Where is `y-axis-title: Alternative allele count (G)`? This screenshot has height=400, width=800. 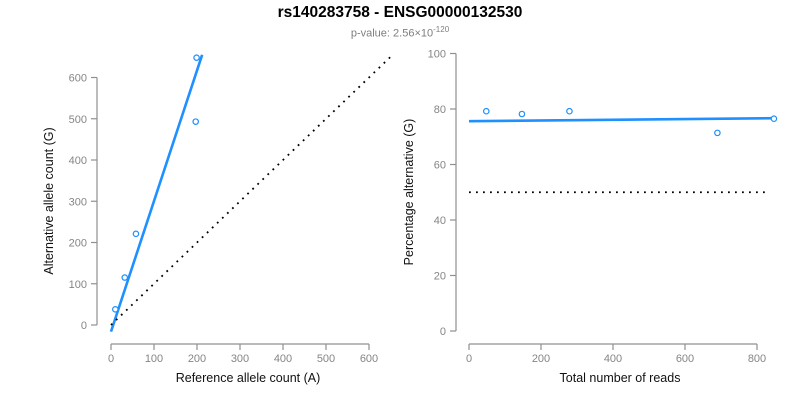
y-axis-title: Alternative allele count (G) is located at coordinates (49, 200).